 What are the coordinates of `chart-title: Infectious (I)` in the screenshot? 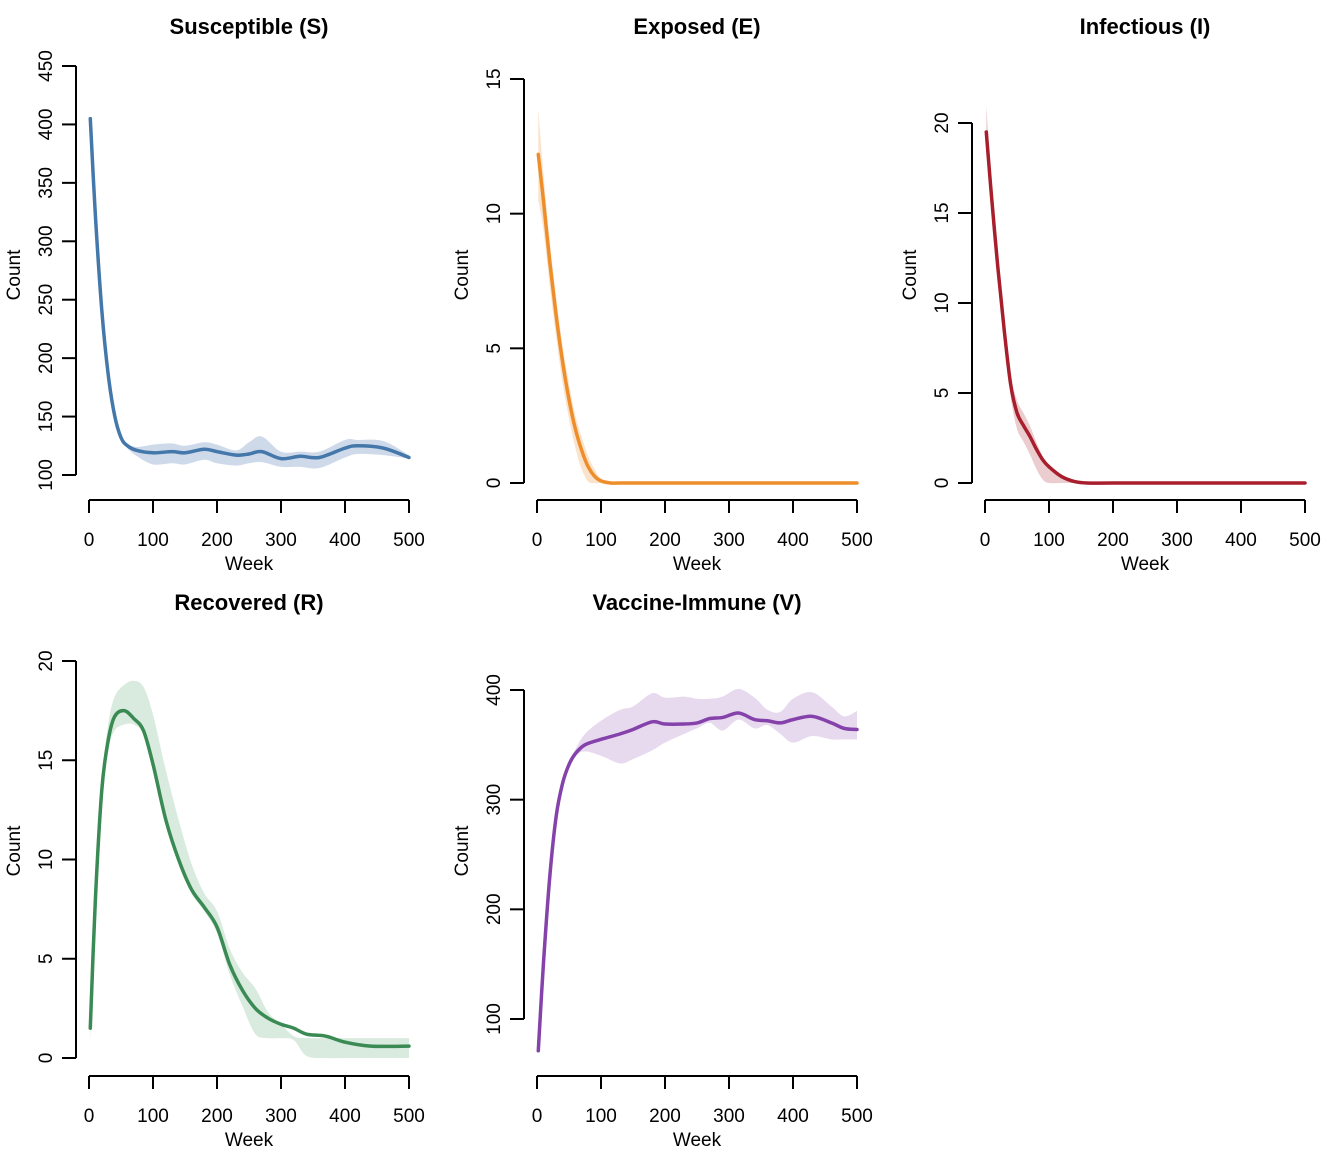 It's located at (1145, 26).